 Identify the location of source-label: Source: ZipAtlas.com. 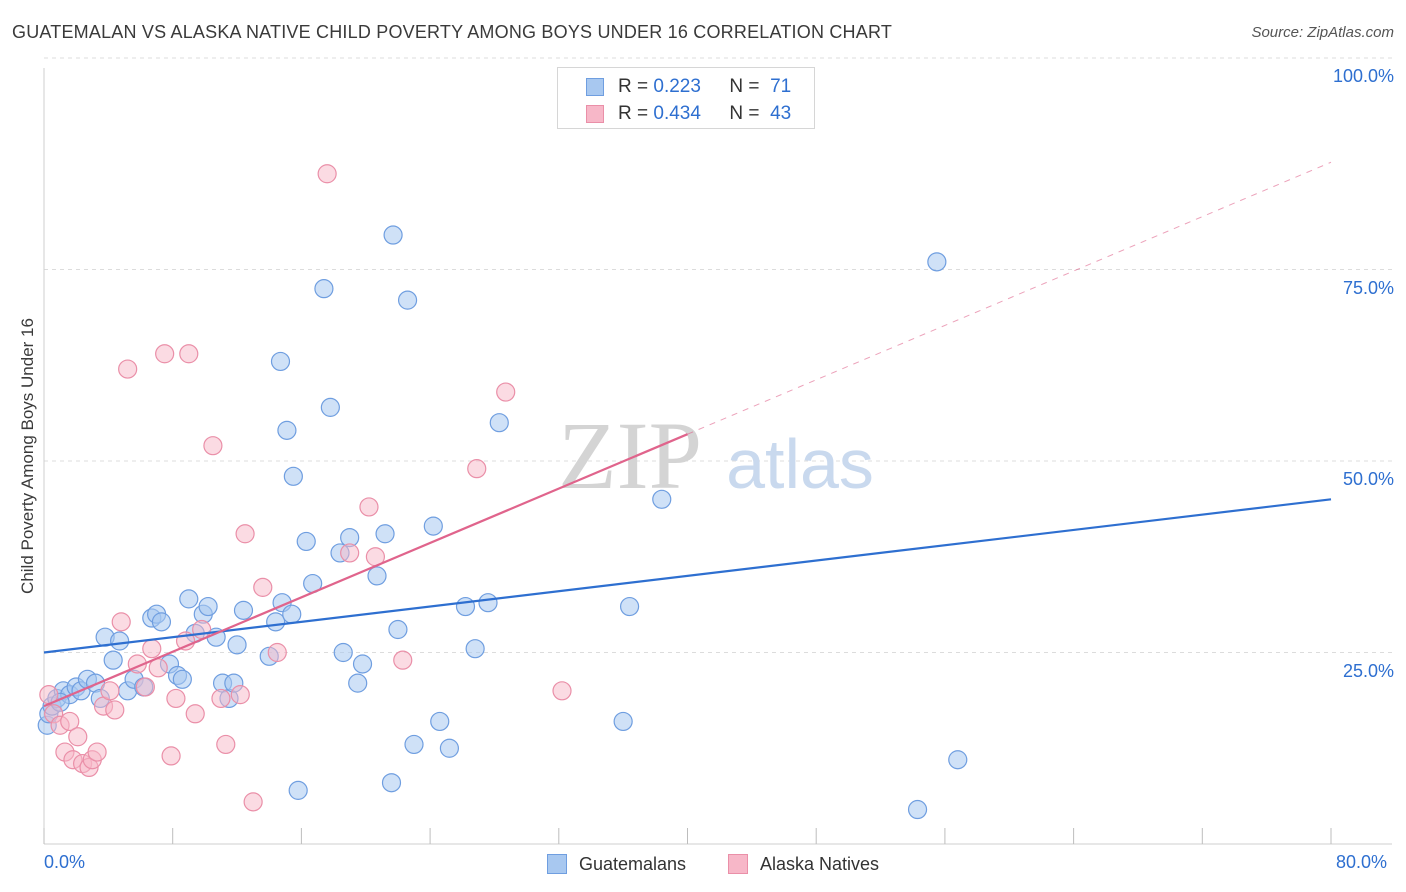
(1322, 32).